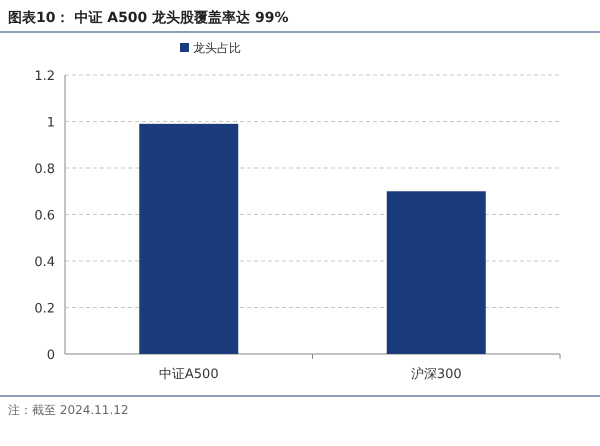  I want to click on x-tick-label: 沪深300, so click(436, 374).